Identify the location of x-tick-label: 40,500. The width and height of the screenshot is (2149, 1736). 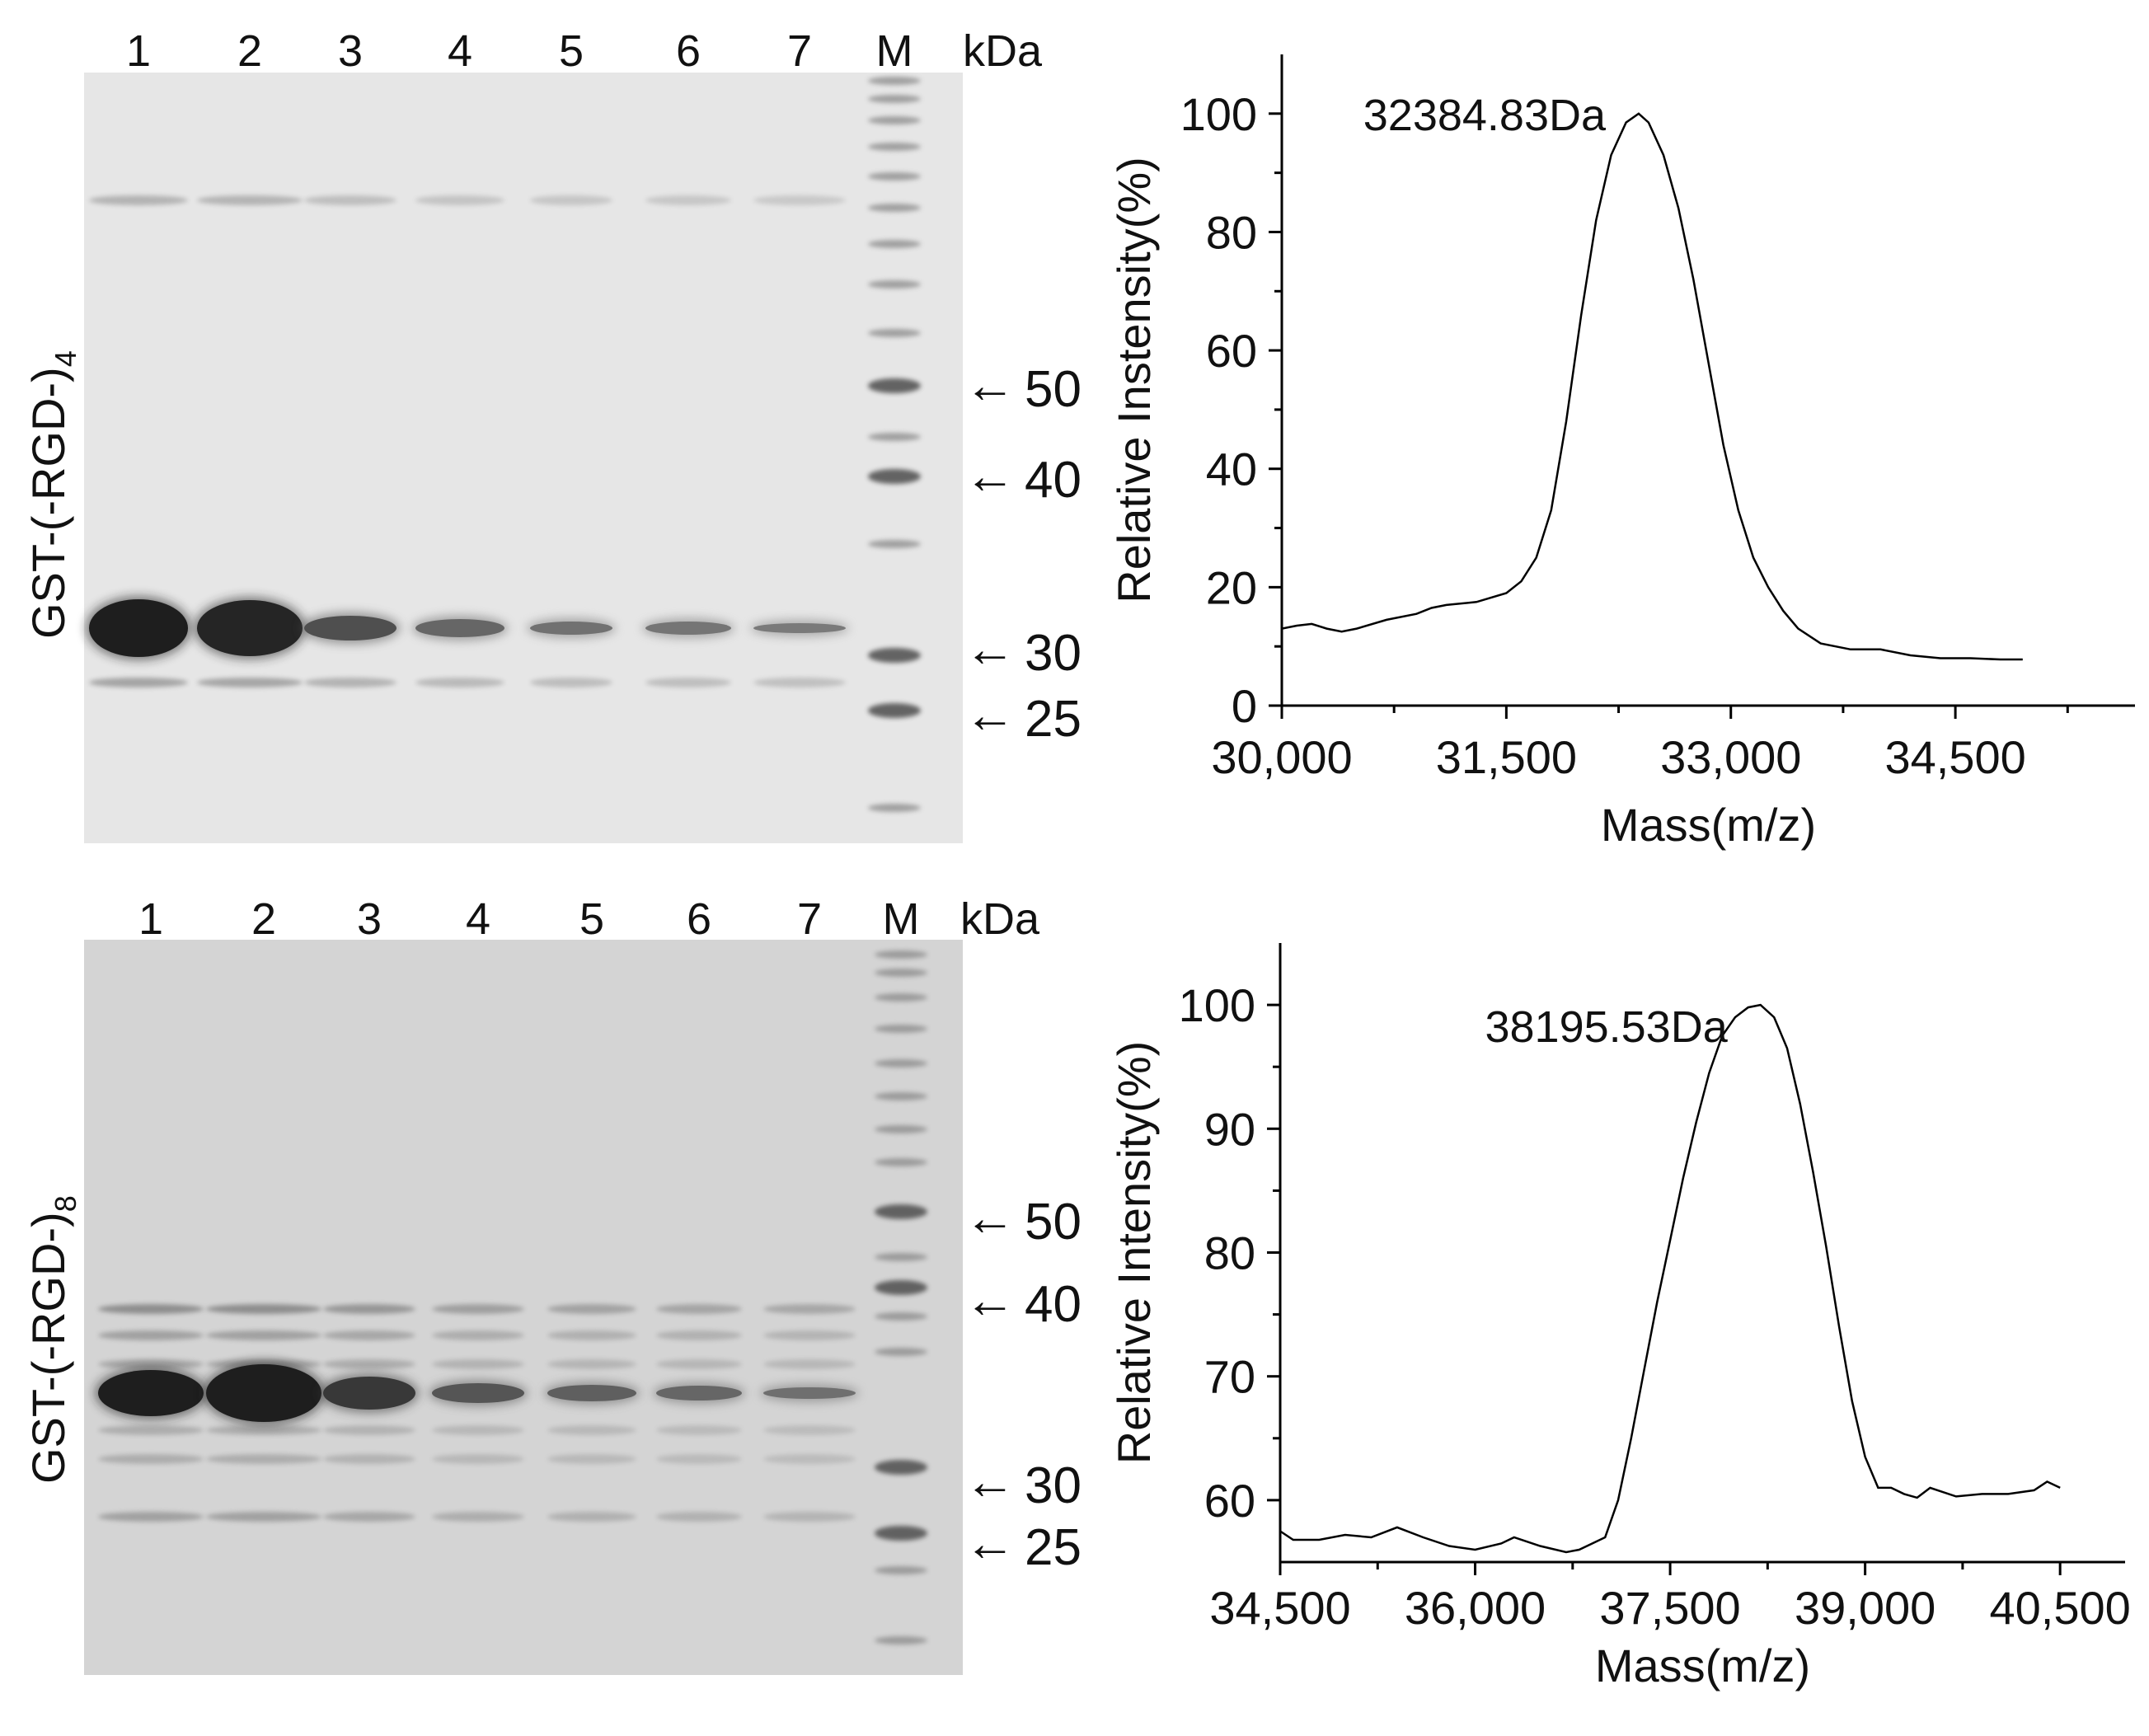
(2060, 1608).